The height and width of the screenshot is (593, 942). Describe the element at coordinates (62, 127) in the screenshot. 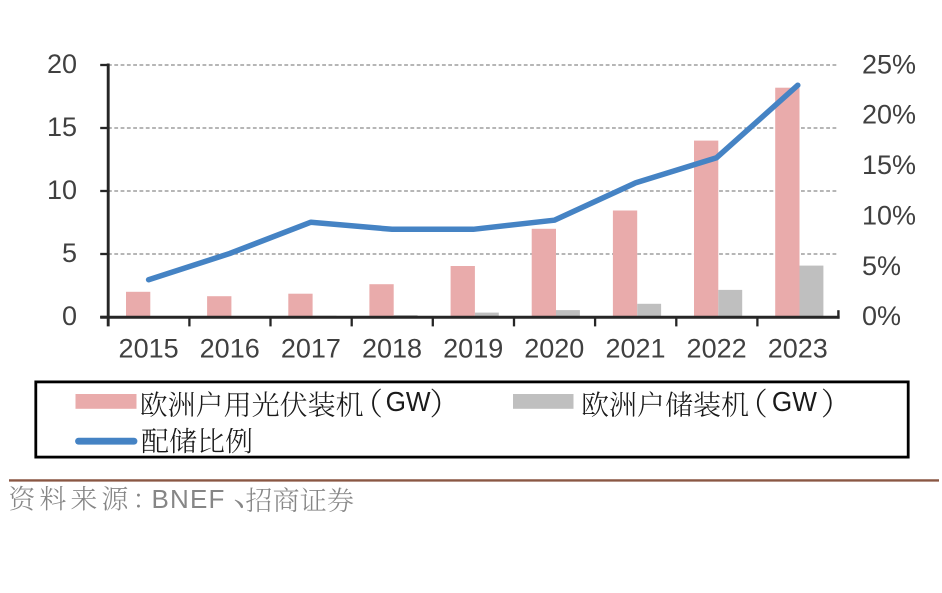

I see `svg-text: 15` at that location.